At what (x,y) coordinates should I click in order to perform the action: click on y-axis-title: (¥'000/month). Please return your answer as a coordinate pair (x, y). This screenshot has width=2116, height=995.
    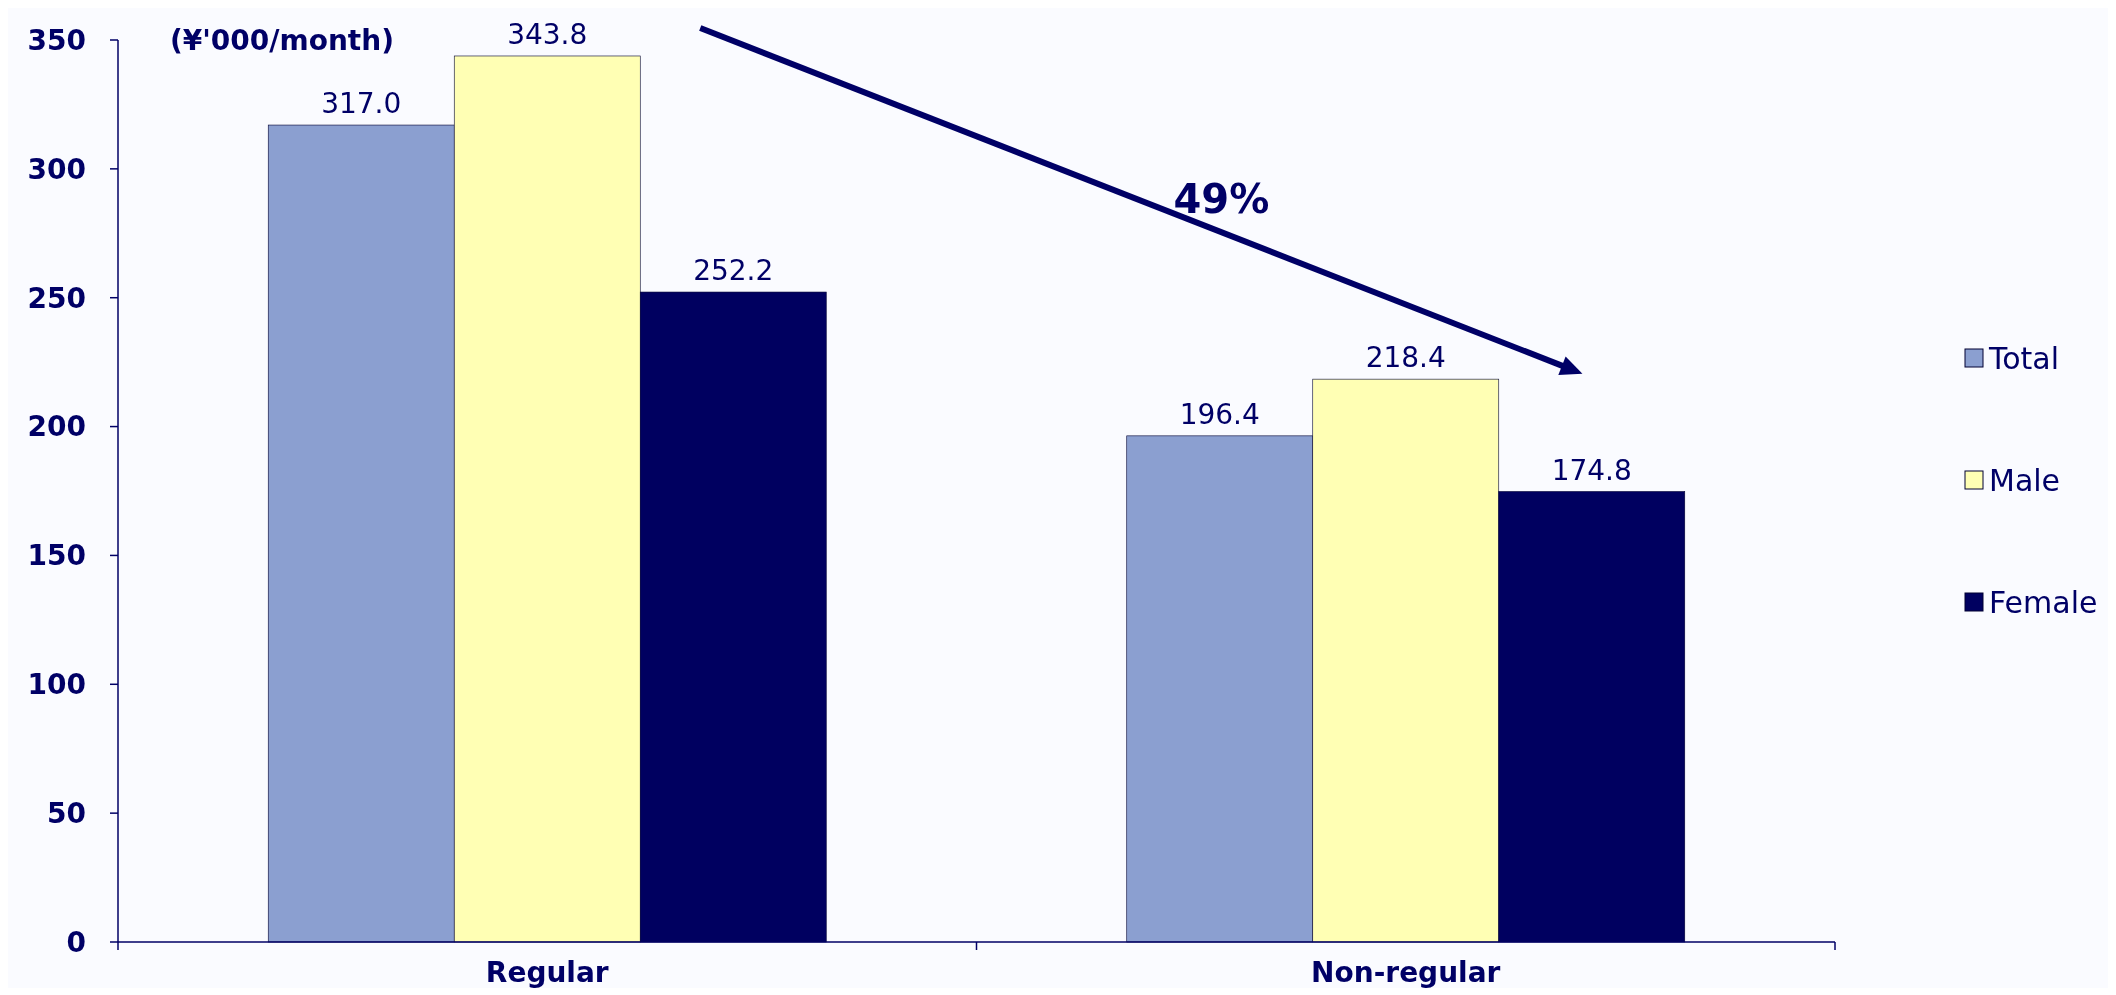
    Looking at the image, I should click on (282, 40).